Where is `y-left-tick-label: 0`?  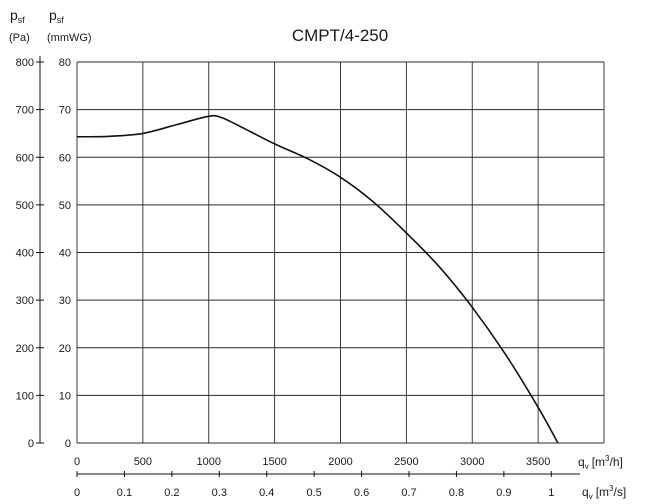 y-left-tick-label: 0 is located at coordinates (31, 444).